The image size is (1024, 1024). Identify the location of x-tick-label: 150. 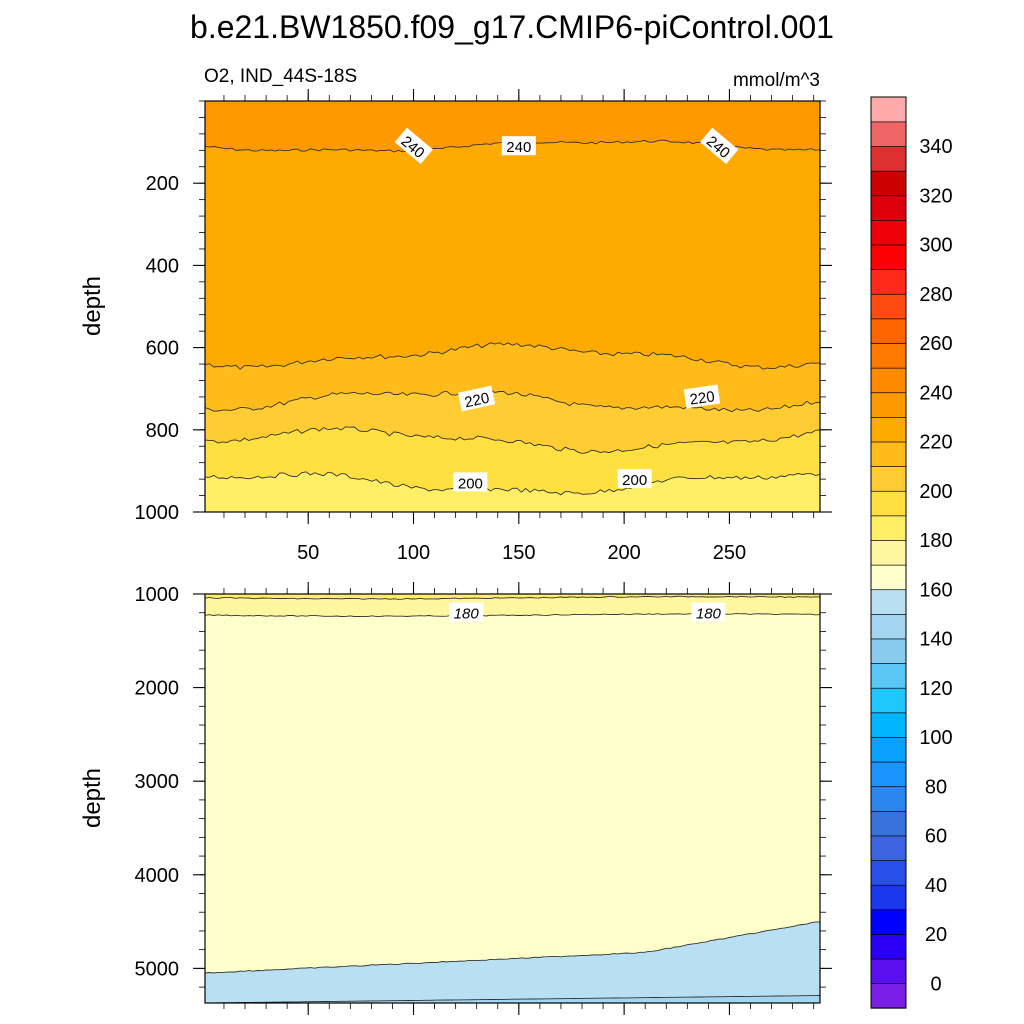
(518, 553).